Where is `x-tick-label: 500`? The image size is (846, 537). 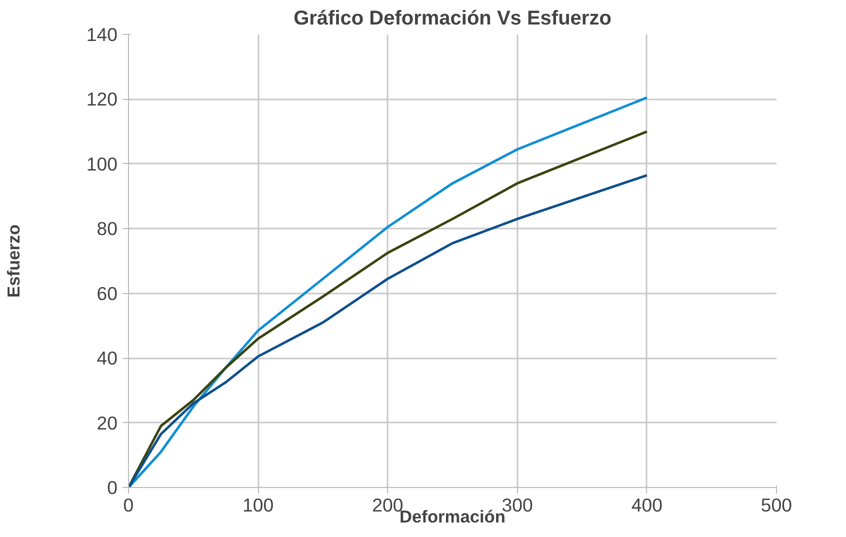 x-tick-label: 500 is located at coordinates (776, 505).